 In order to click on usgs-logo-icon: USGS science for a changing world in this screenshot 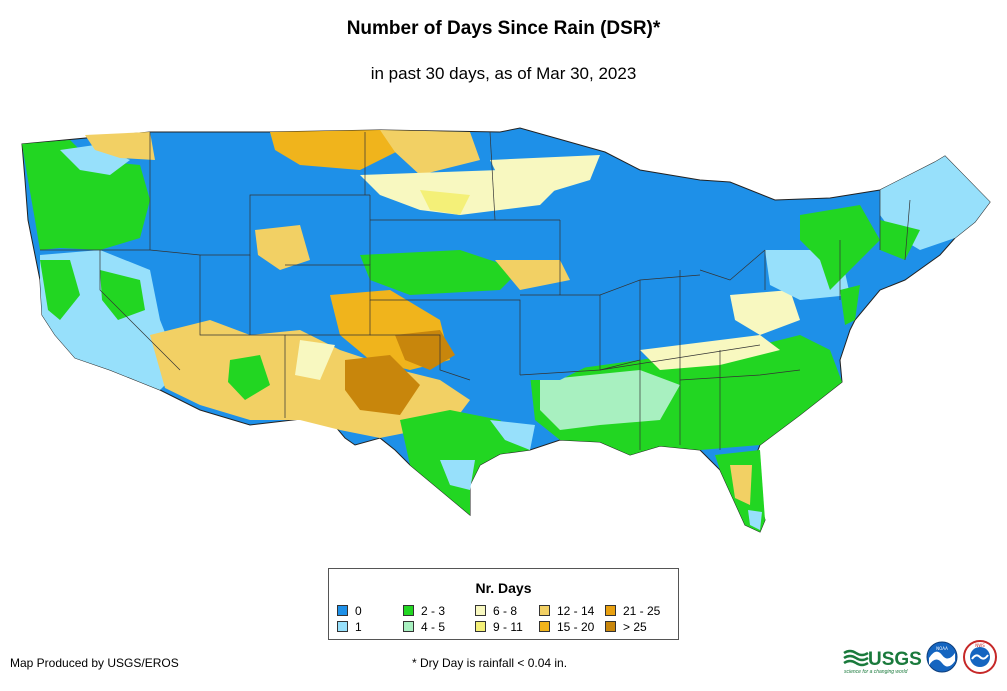, I will do `click(882, 662)`.